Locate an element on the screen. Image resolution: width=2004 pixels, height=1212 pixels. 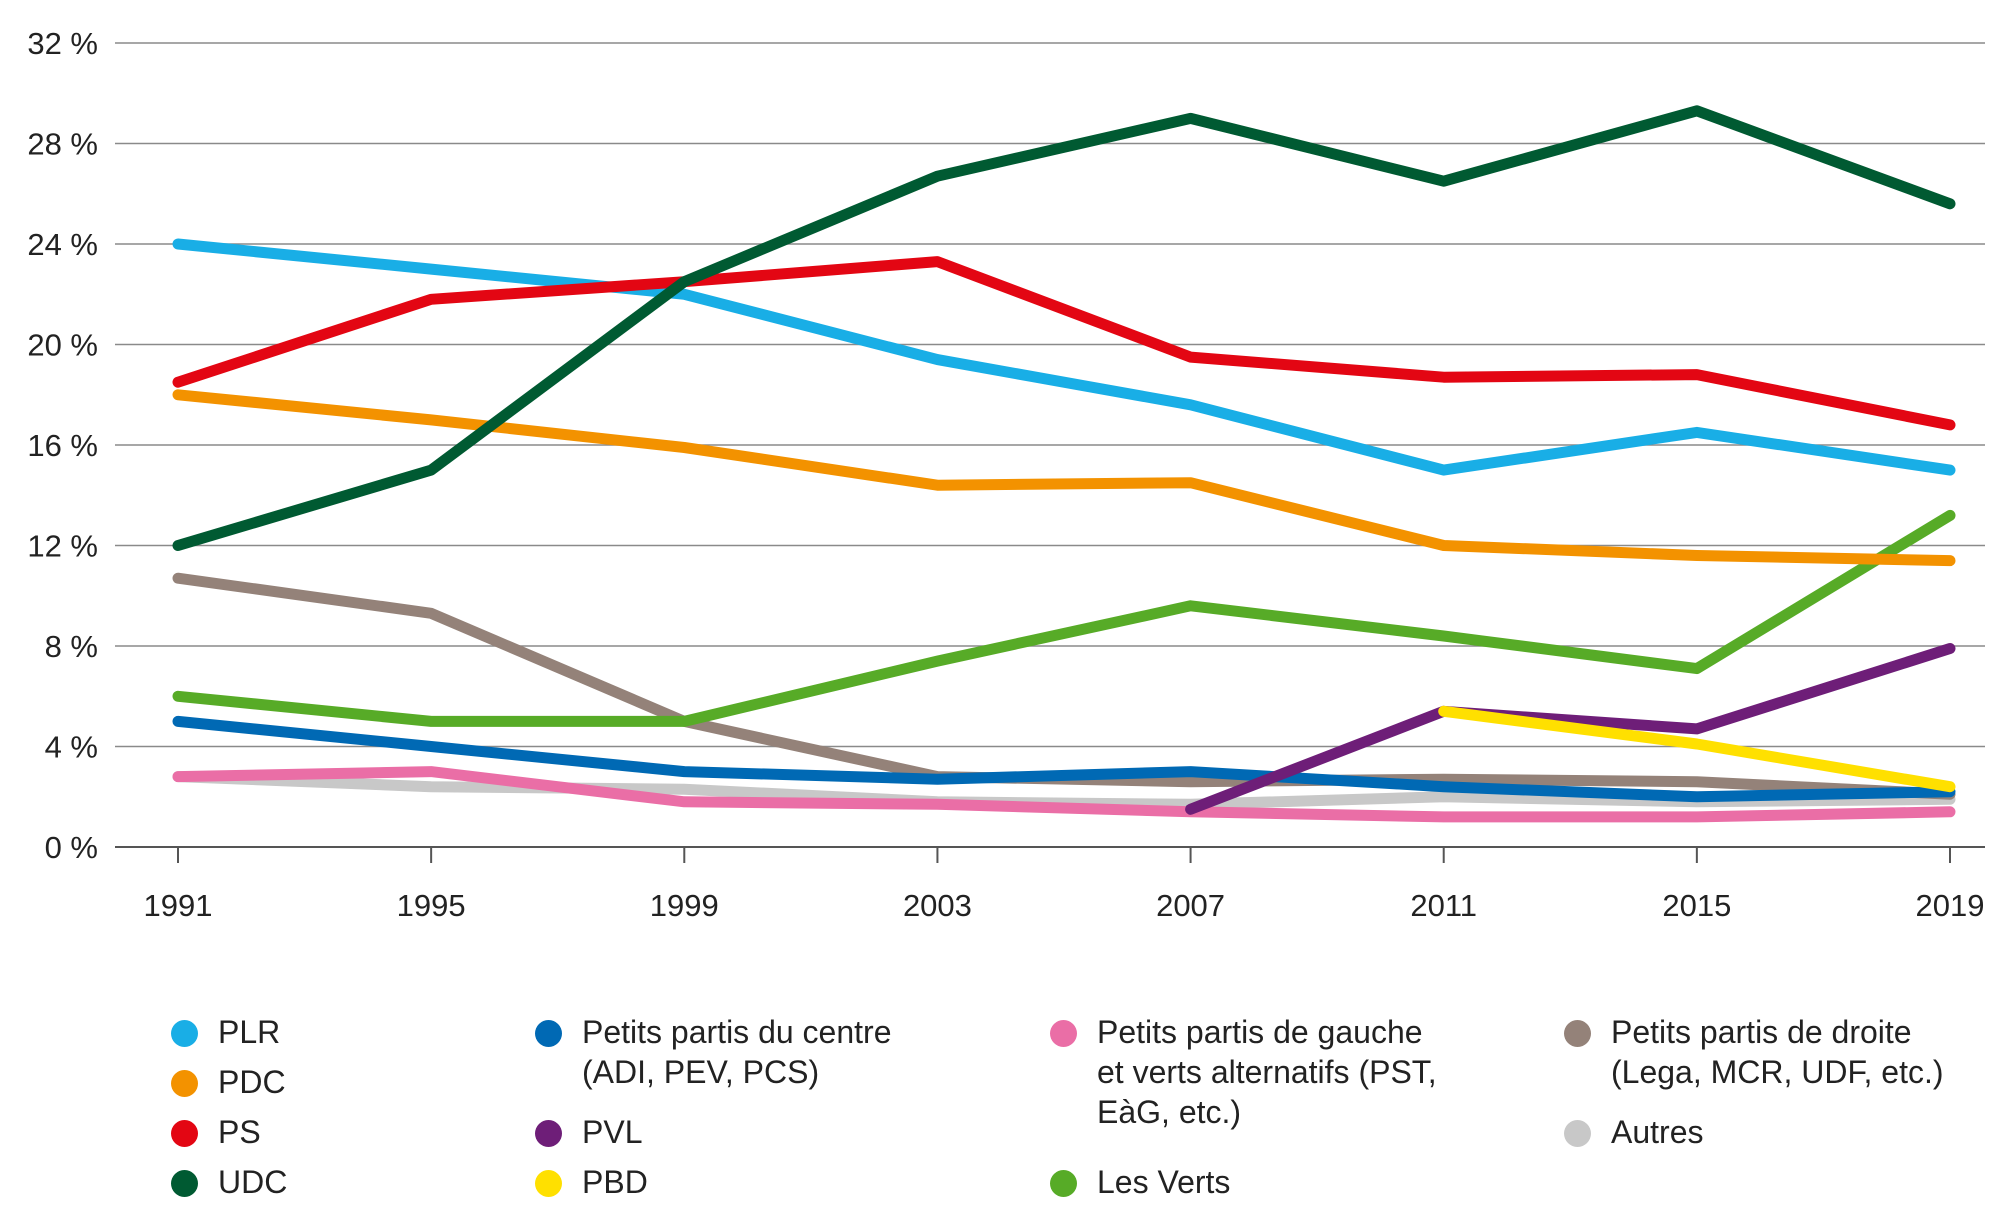
y-tick-label: 16 % is located at coordinates (62, 445).